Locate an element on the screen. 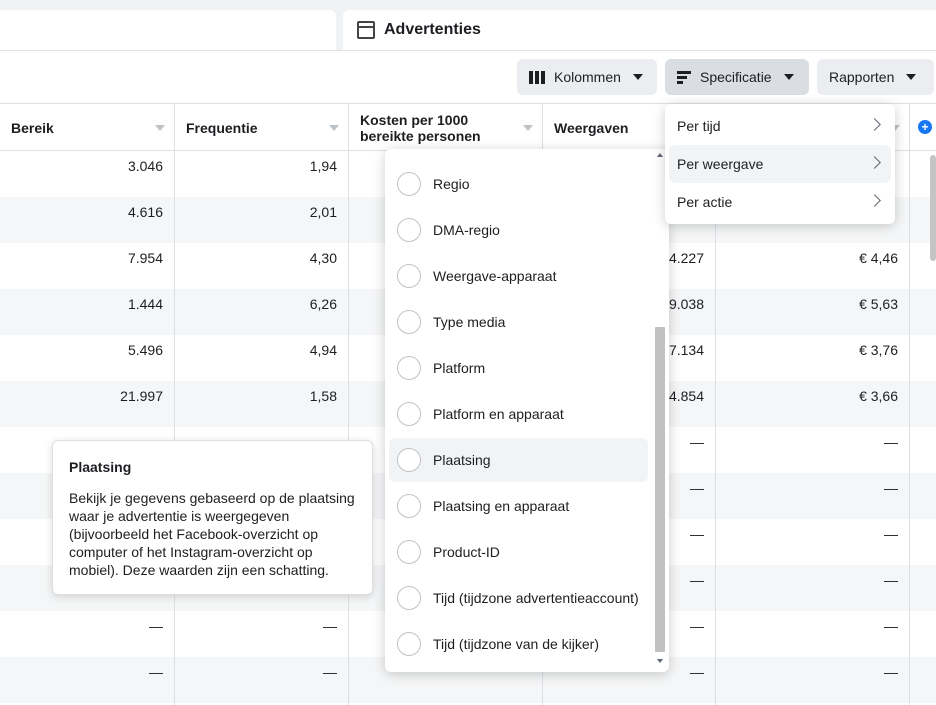 The width and height of the screenshot is (936, 705). breakdown-option-label: Platform en apparaat is located at coordinates (498, 414).